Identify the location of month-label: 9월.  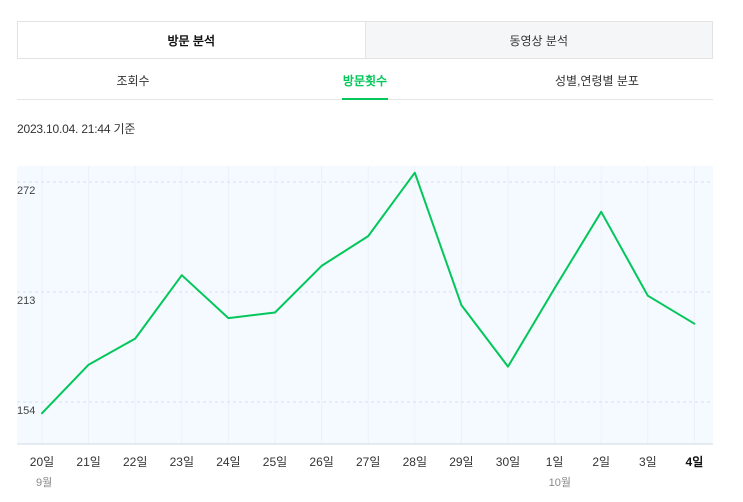
(44, 482).